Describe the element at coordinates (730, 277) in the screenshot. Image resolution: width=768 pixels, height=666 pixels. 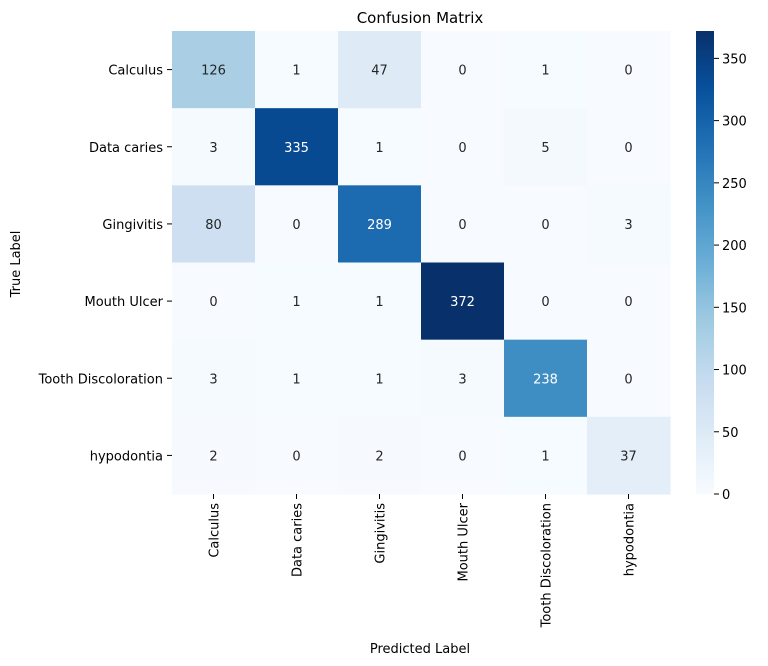
I see `colorbar-ticks: 0 50 100 150 200 250 300 350` at that location.